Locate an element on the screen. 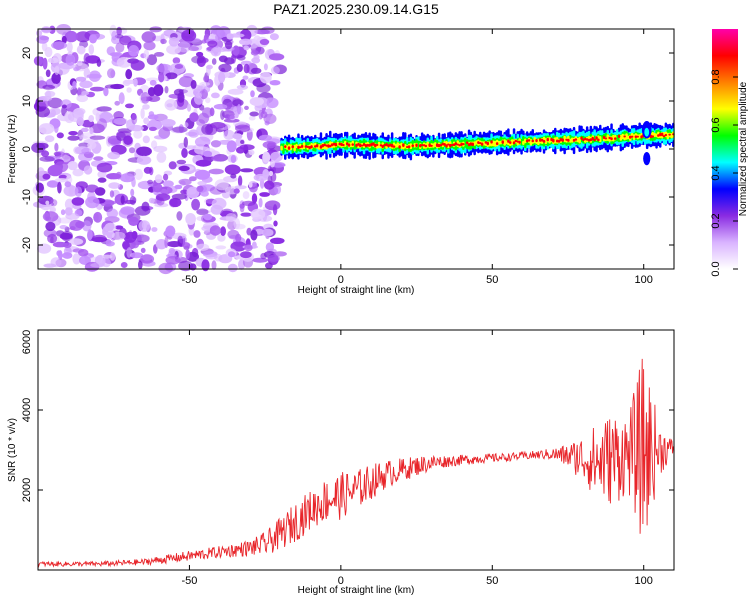 This screenshot has height=600, width=750. y-tick-label: -20 is located at coordinates (27, 245).